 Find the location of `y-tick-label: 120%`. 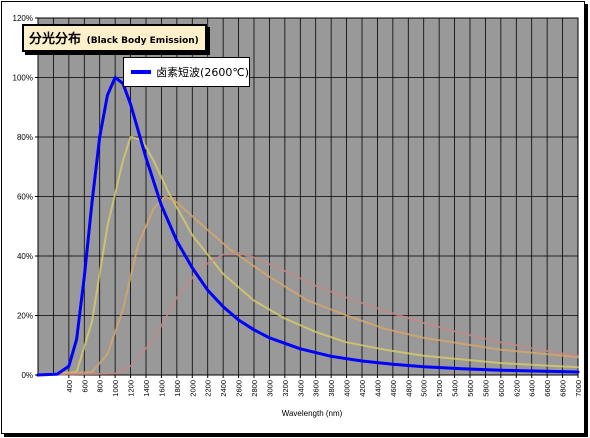

y-tick-label: 120% is located at coordinates (23, 18).